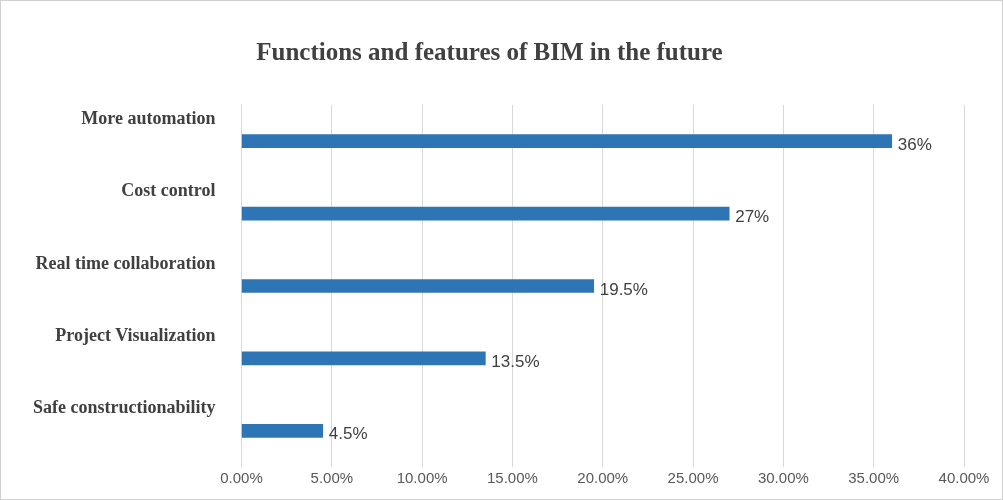 The height and width of the screenshot is (500, 1003). I want to click on data-label: 4.5%, so click(348, 434).